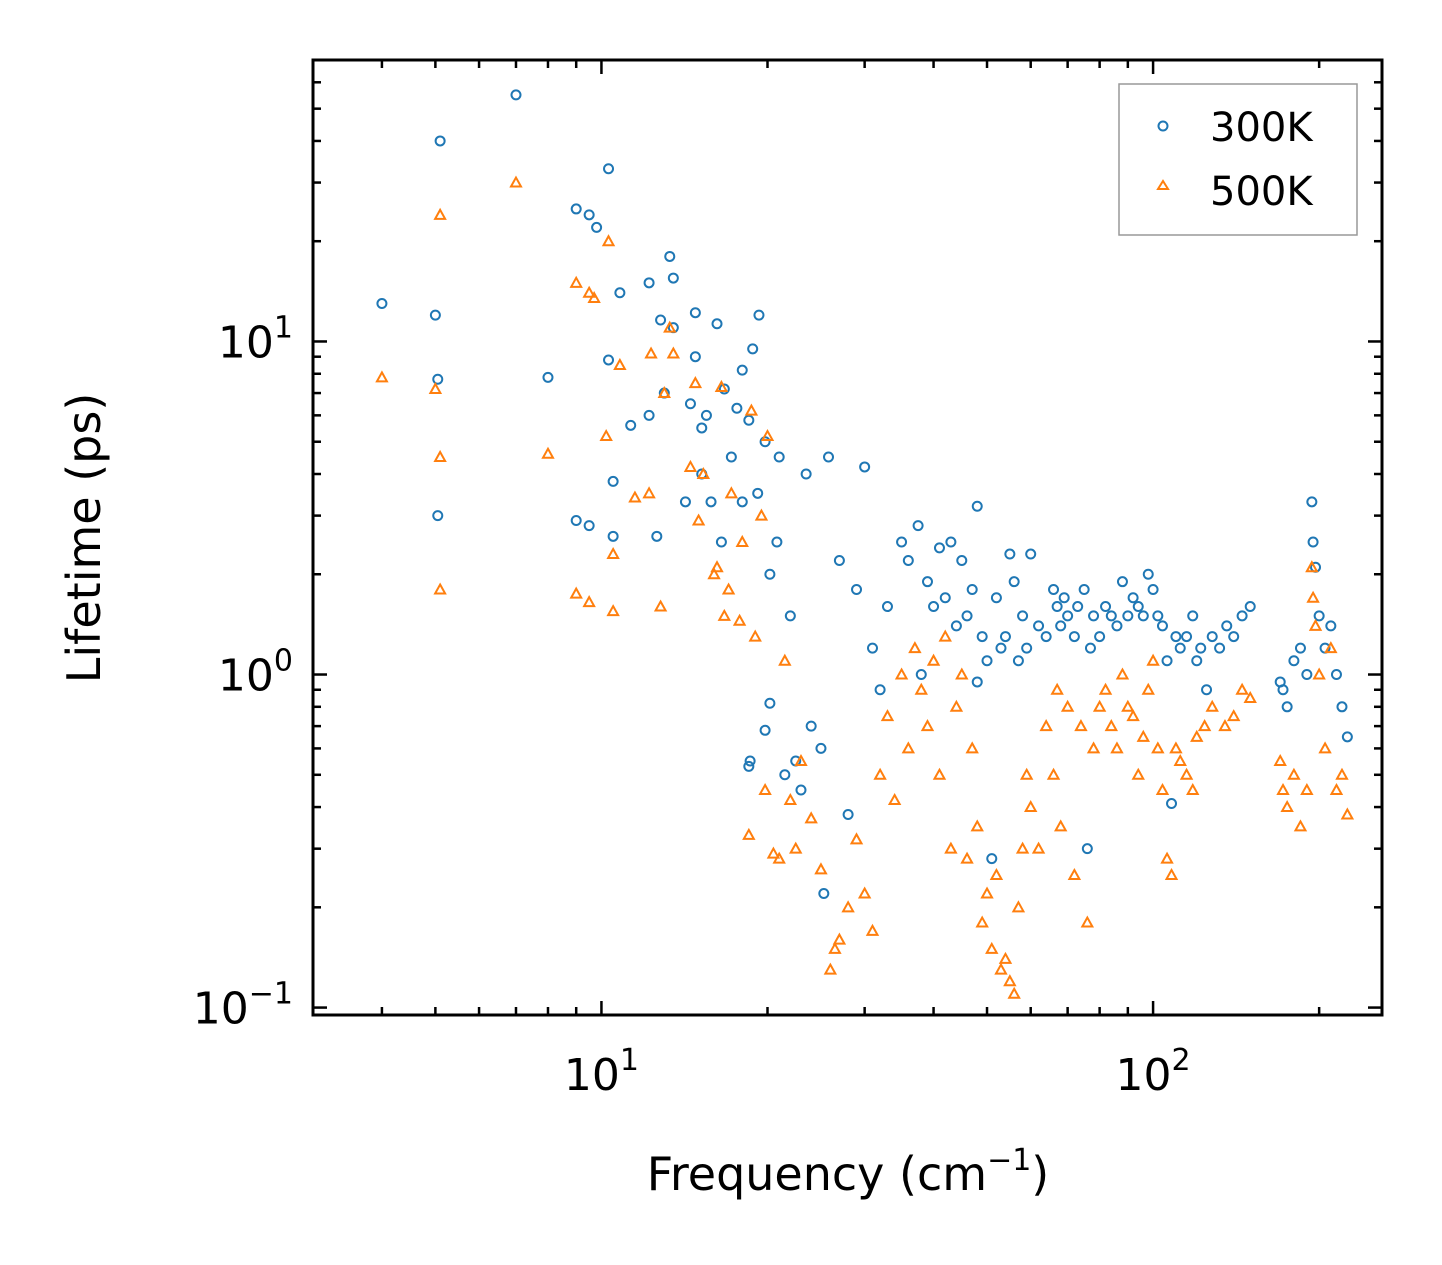 The width and height of the screenshot is (1442, 1265). Describe the element at coordinates (1163, 184) in the screenshot. I see `legend-marker-500k` at that location.